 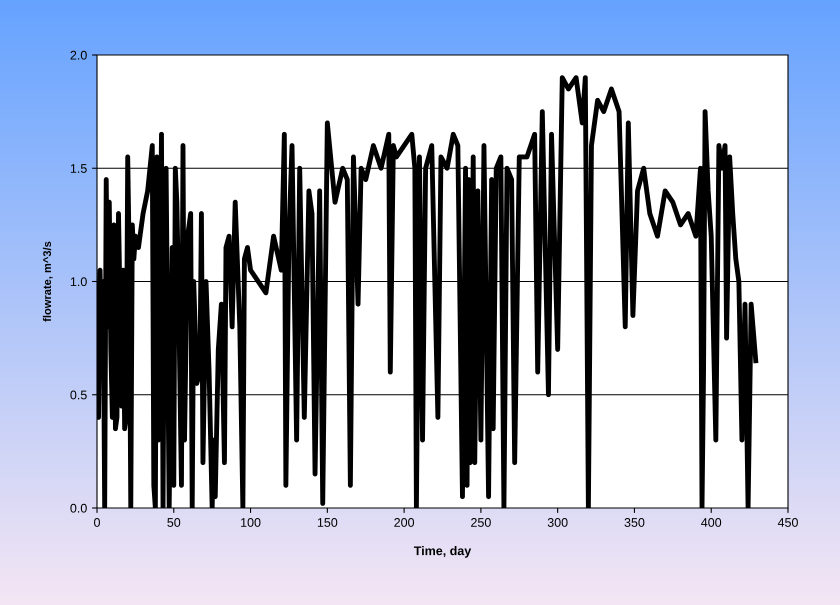 What do you see at coordinates (78, 281) in the screenshot?
I see `y-tick-label: 1.0` at bounding box center [78, 281].